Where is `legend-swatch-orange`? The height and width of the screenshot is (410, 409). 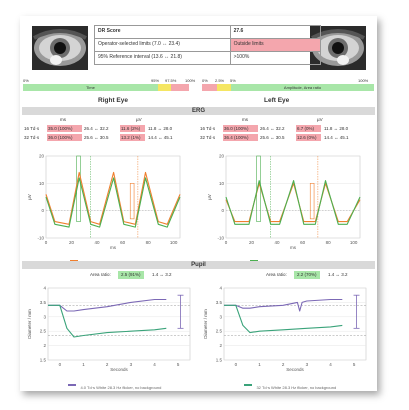
legend-swatch-orange is located at coordinates (74, 260).